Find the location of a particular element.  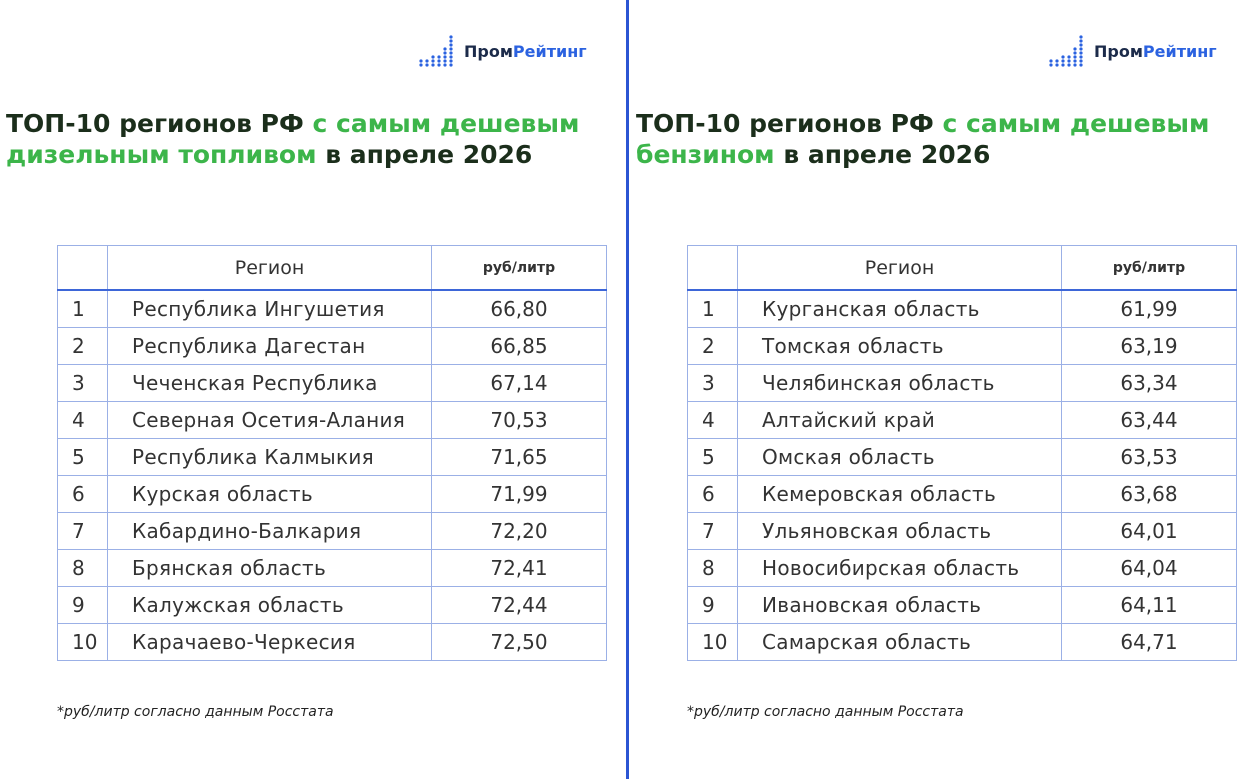

table-row: 1 Республика Ингушетия 66,80 is located at coordinates (332, 308).